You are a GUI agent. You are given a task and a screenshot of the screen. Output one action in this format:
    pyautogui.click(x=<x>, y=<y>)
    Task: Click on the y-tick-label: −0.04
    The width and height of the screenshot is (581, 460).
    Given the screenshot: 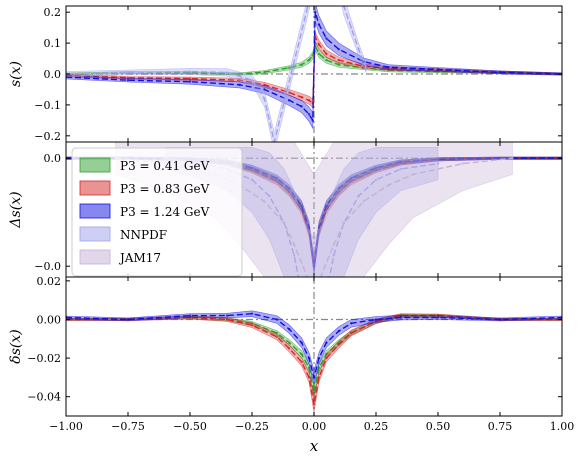 What is the action you would take?
    pyautogui.click(x=44, y=397)
    